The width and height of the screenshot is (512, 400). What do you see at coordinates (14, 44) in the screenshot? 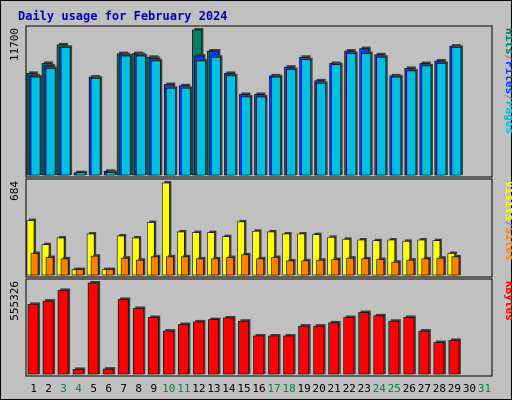
I see `panel-max-label-hits-files-pages: 11700` at bounding box center [14, 44].